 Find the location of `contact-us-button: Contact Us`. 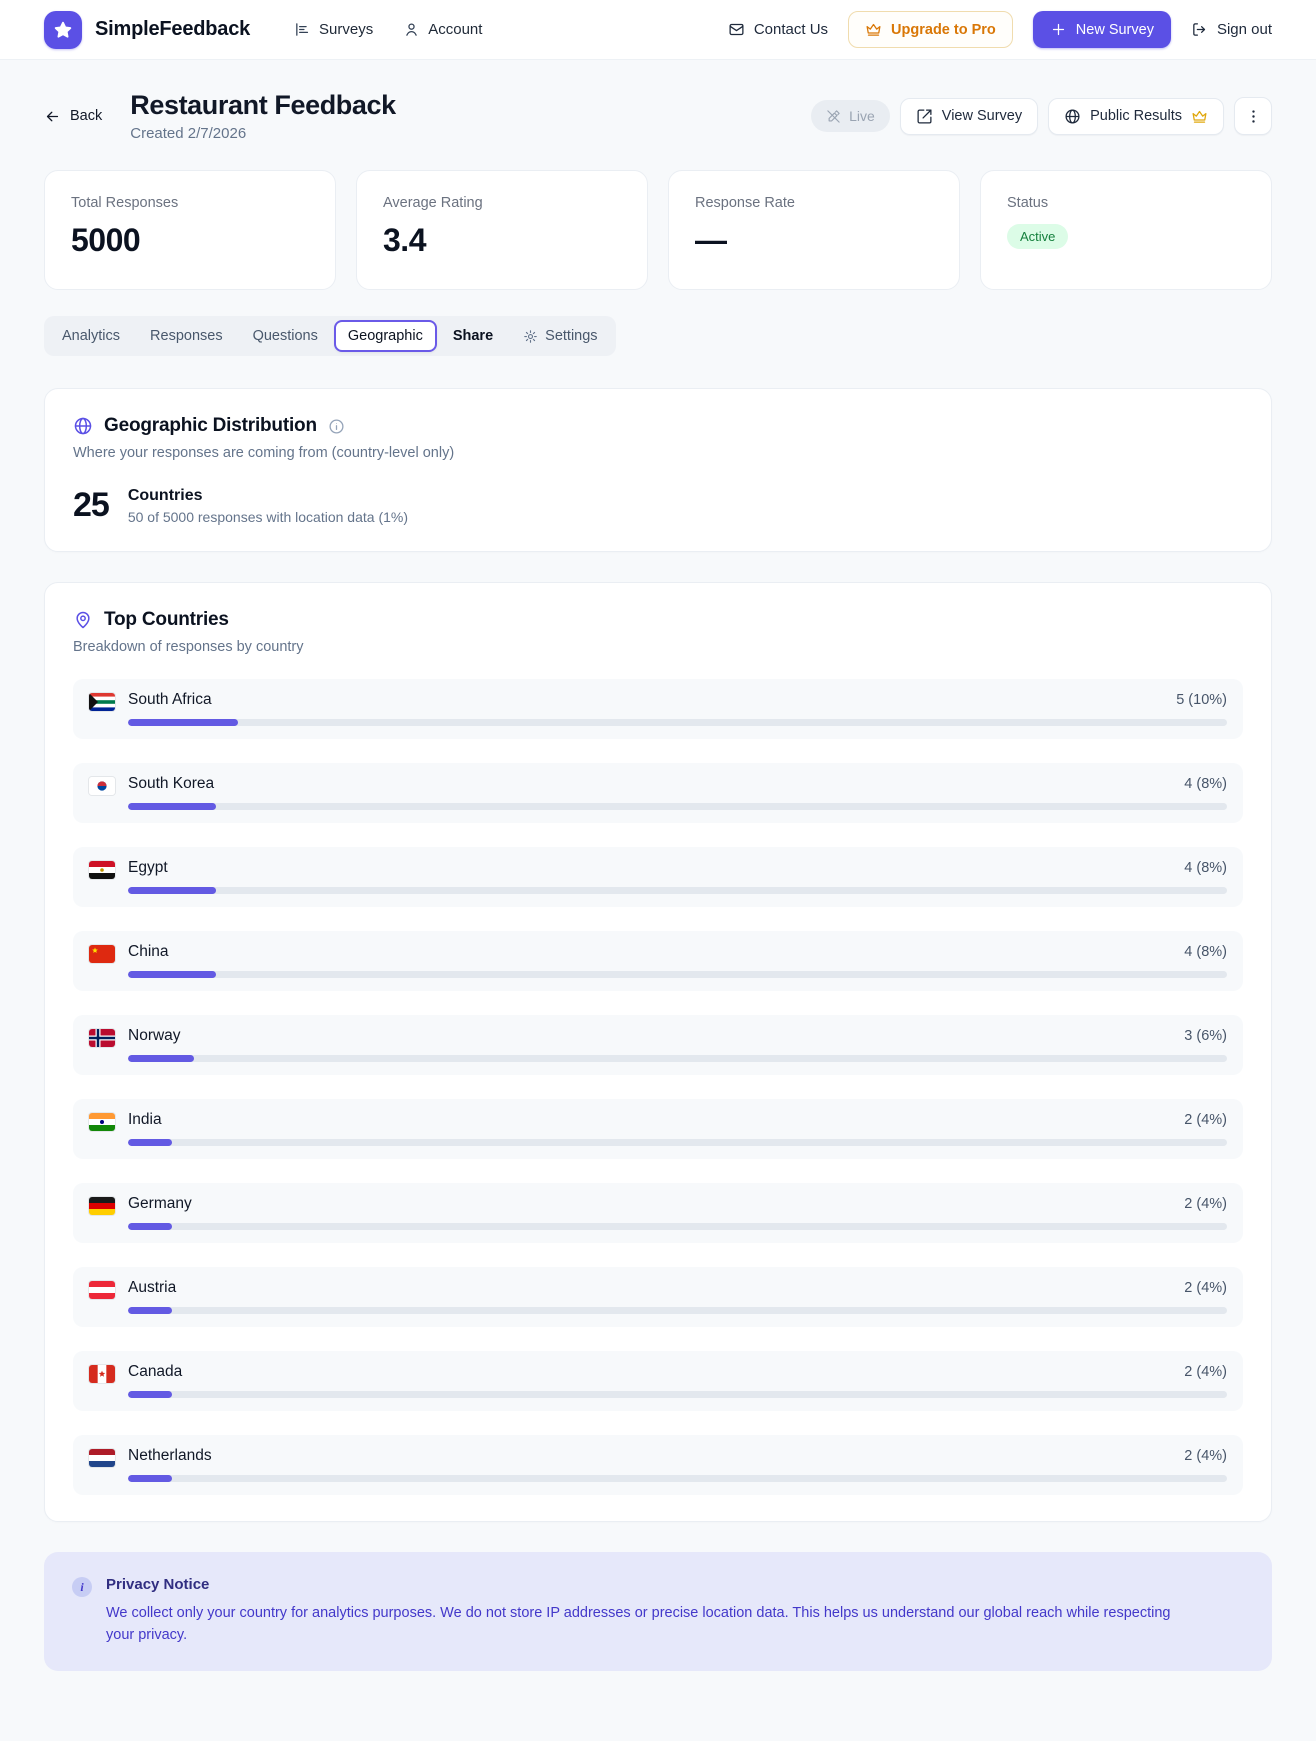

contact-us-button: Contact Us is located at coordinates (778, 29).